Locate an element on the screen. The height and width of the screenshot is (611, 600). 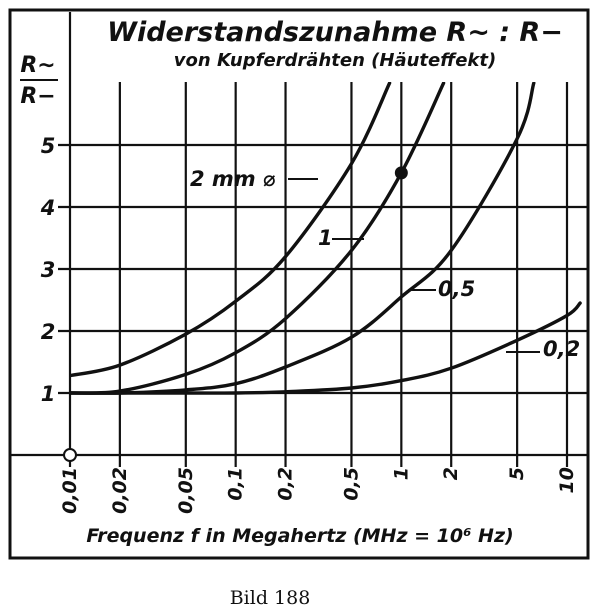
series-label-1mm: 1 is located at coordinates (325, 238).